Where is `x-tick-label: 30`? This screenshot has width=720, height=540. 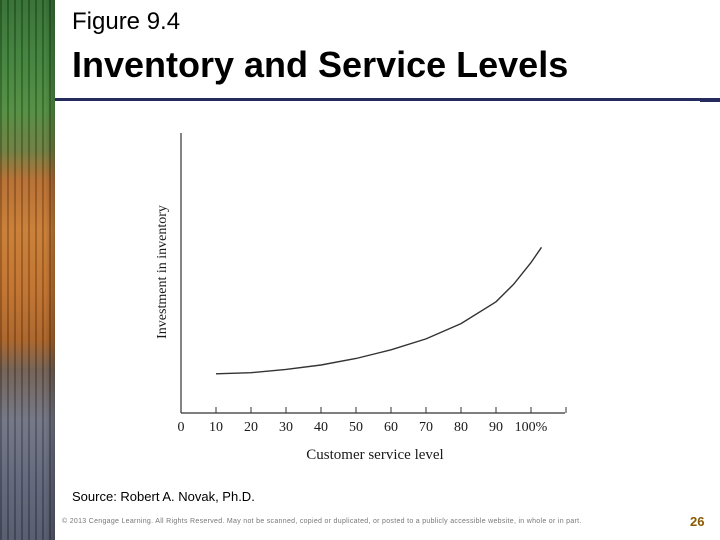
x-tick-label: 30 is located at coordinates (286, 427).